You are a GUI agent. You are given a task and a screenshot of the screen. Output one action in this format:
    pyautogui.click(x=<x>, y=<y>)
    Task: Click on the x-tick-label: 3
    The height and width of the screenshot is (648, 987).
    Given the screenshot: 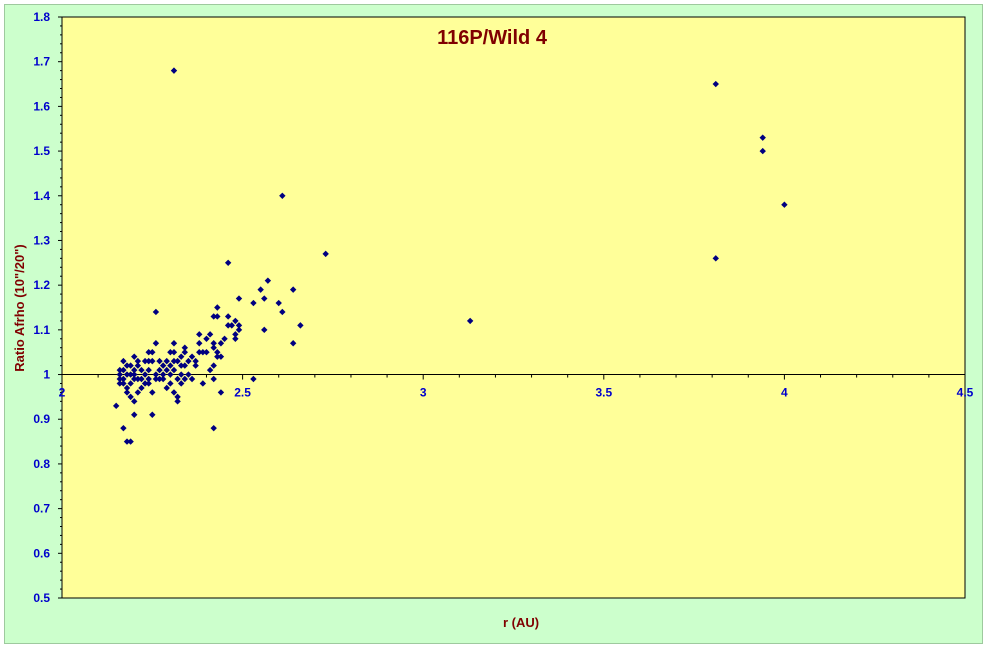 What is the action you would take?
    pyautogui.click(x=423, y=393)
    